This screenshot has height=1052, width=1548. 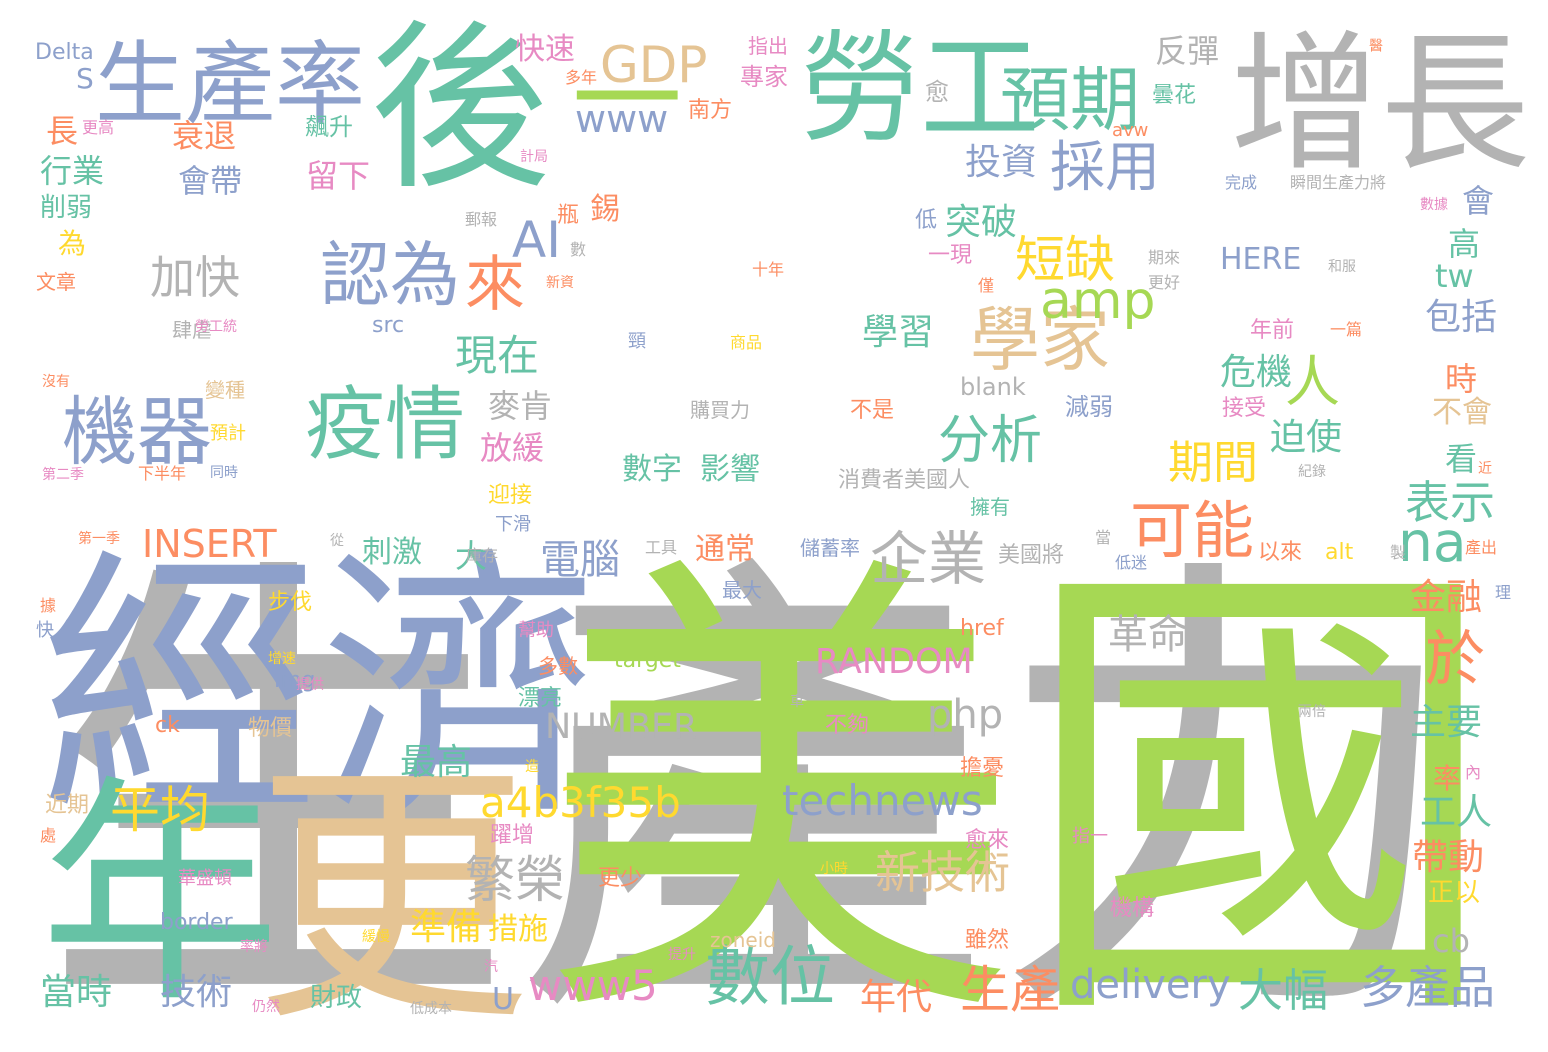 I want to click on word-cloud-word: 提升, so click(x=682, y=955).